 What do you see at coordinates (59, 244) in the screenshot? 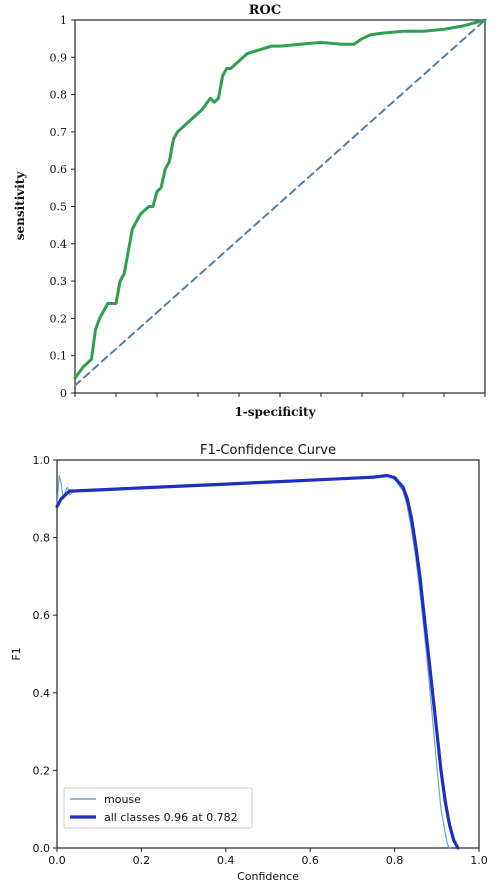
I see `roc-y-tick-label: 0.4` at bounding box center [59, 244].